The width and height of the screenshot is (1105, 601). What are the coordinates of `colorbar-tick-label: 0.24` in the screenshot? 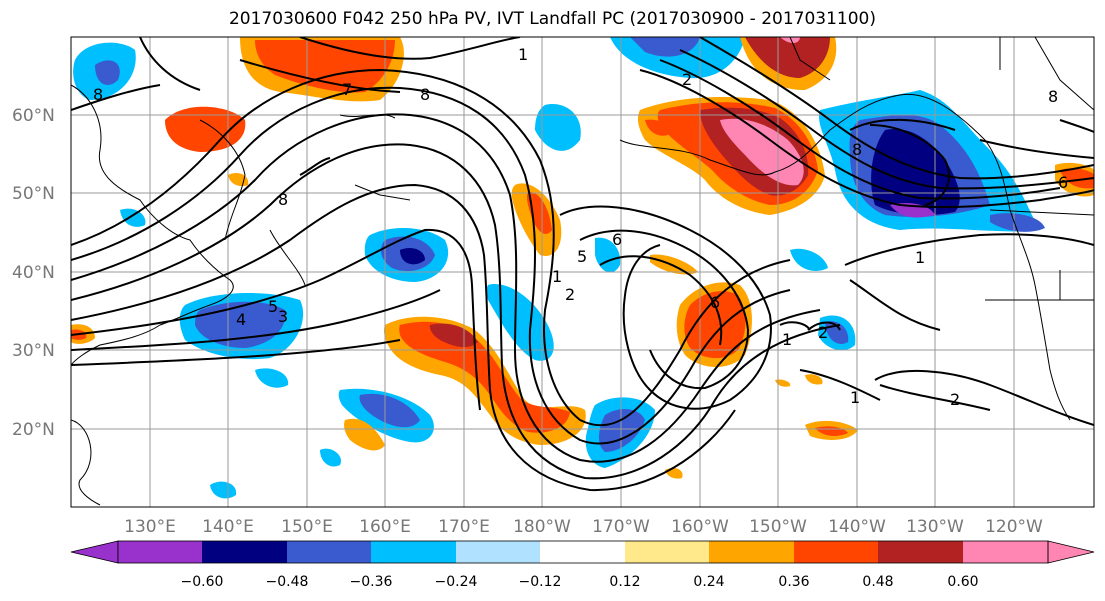 It's located at (708, 582).